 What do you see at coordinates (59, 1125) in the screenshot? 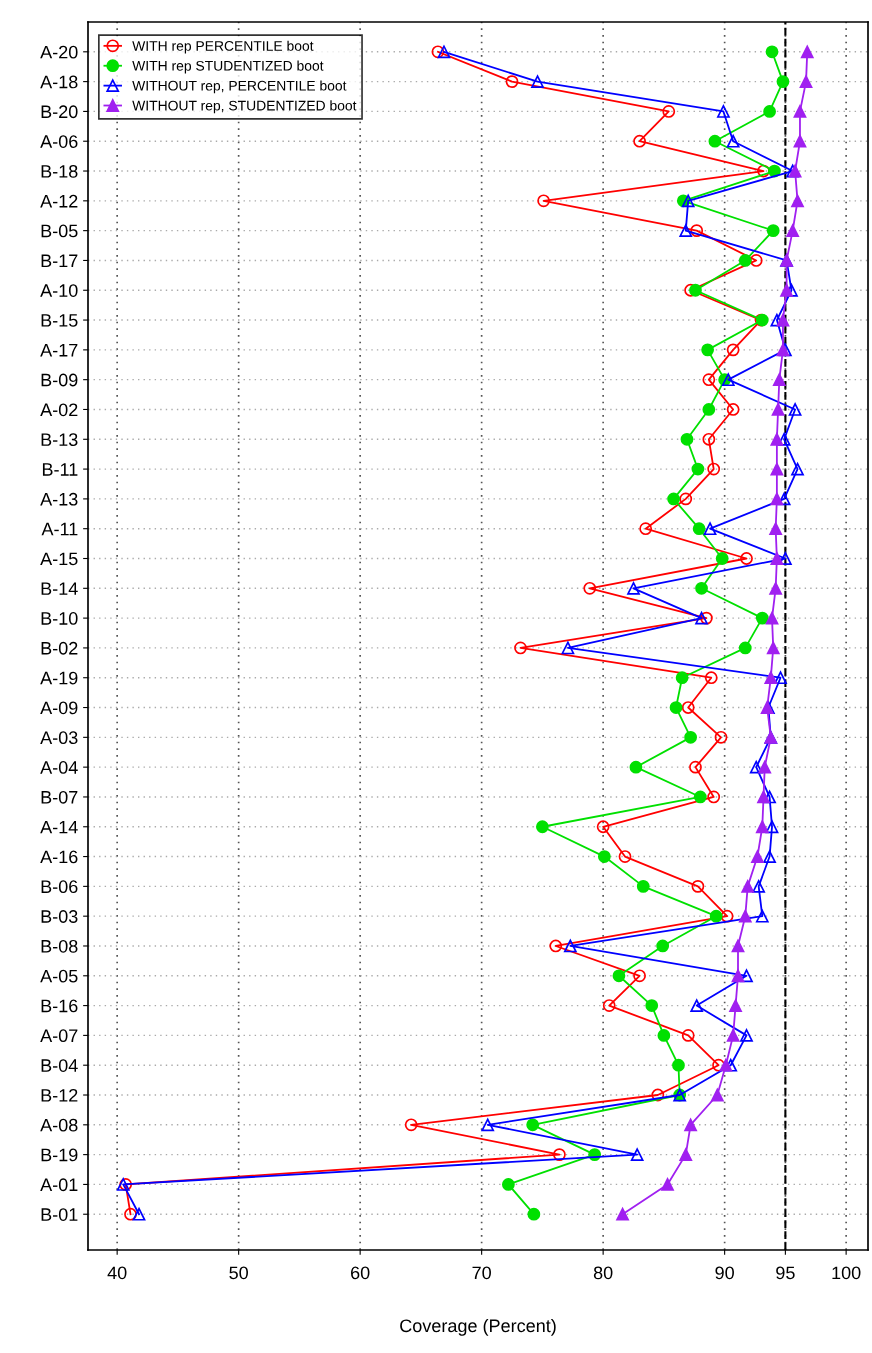
I see `y-tick-label: A-08` at bounding box center [59, 1125].